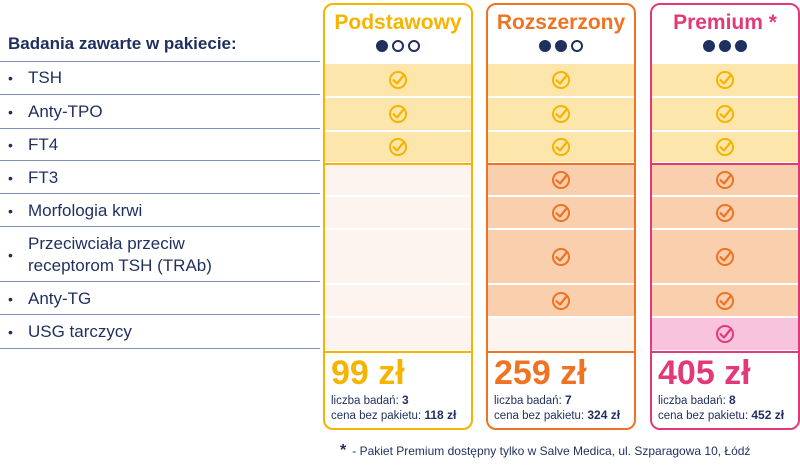 Image resolution: width=800 pixels, height=470 pixels. What do you see at coordinates (85, 210) in the screenshot?
I see `test-label: Morfologia krwi` at bounding box center [85, 210].